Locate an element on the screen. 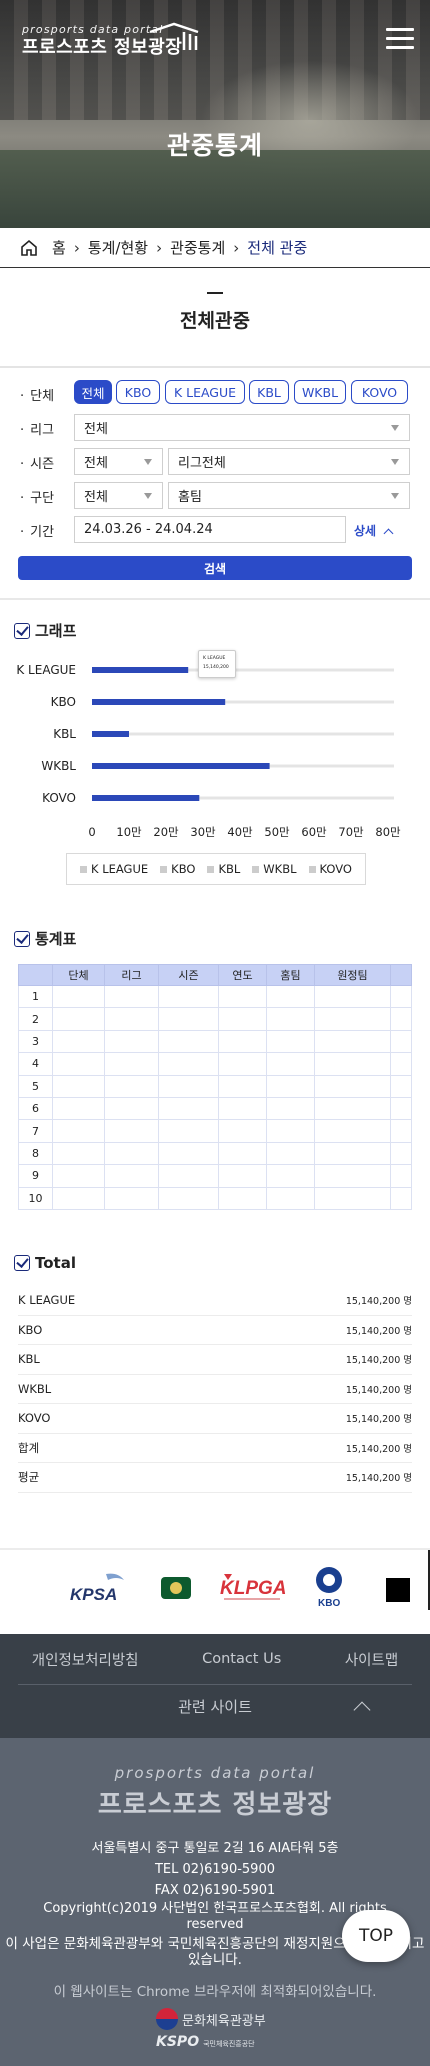  search-button: 검색 is located at coordinates (215, 568).